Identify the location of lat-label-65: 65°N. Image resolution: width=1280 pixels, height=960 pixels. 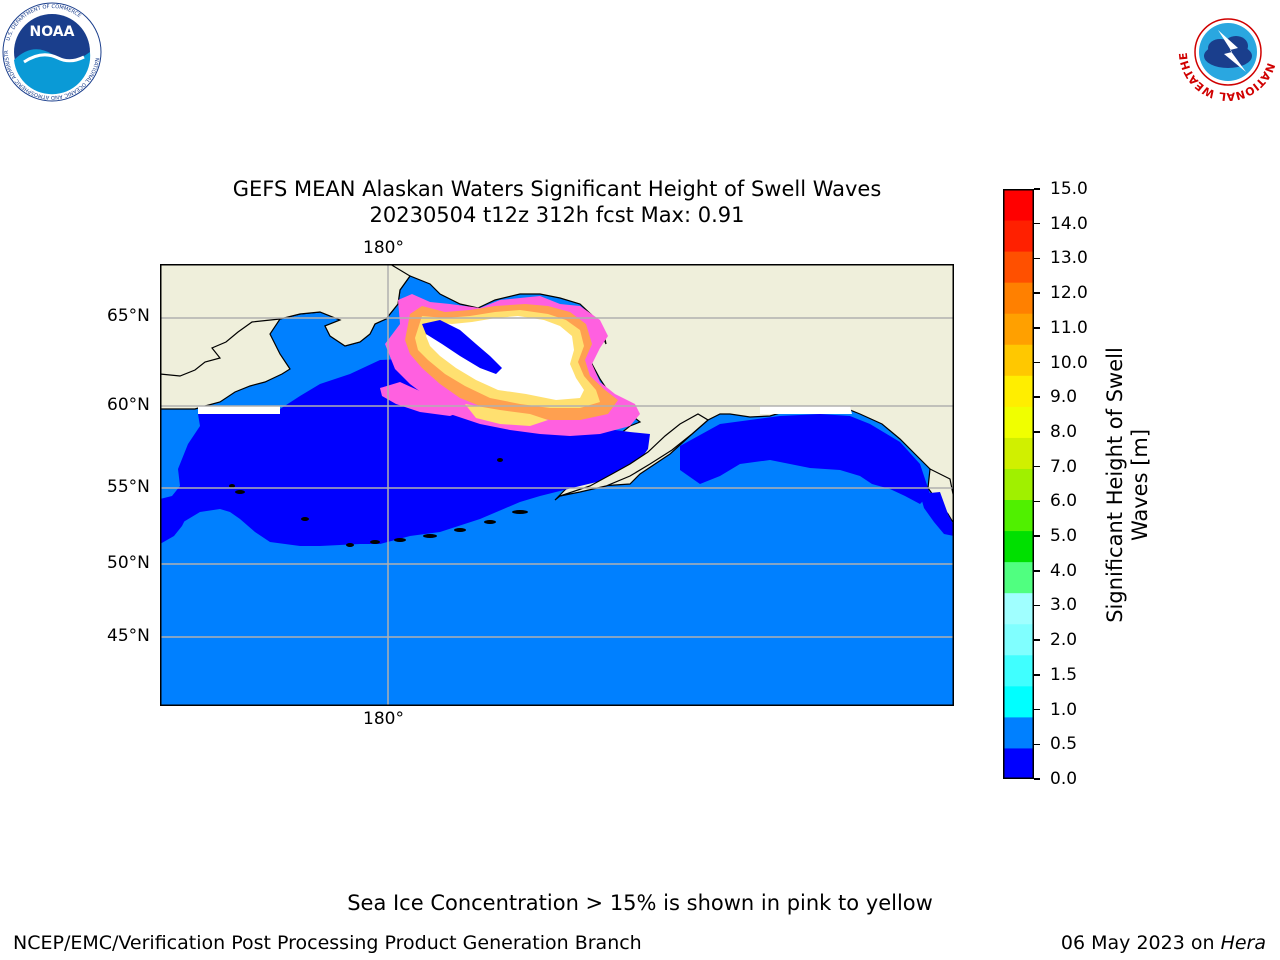
(128, 316).